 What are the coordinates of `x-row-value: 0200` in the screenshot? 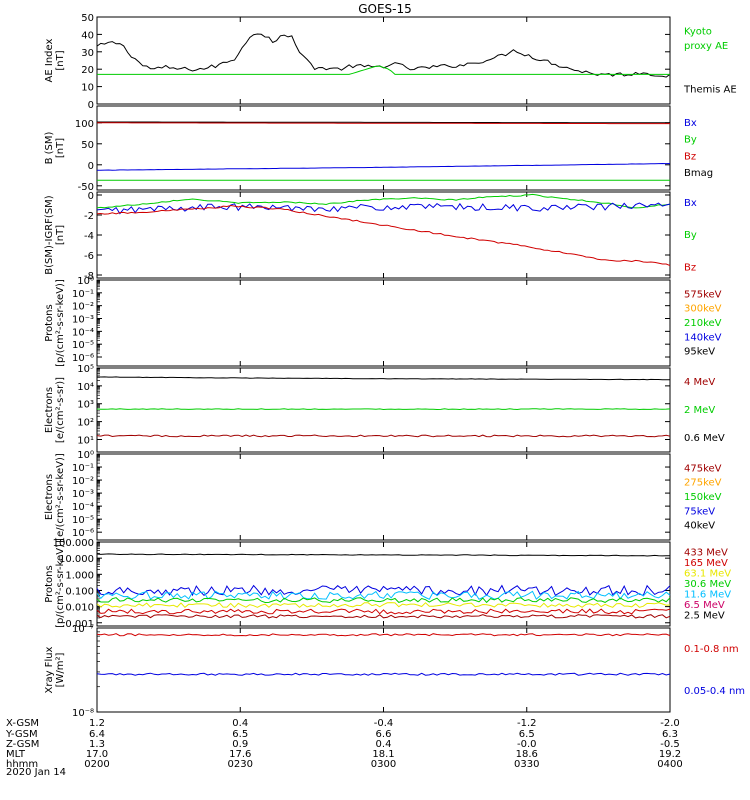 It's located at (96, 764).